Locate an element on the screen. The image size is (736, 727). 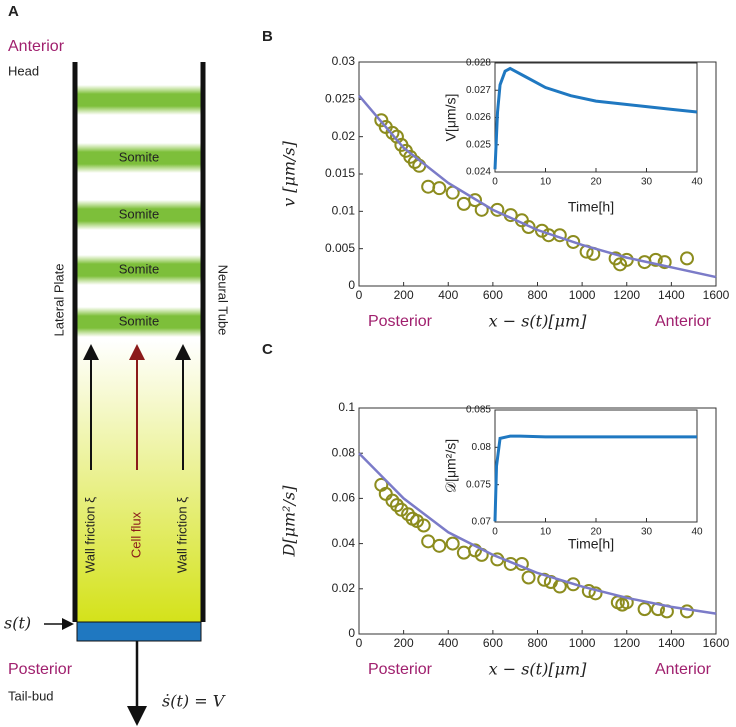
y-tick-label: 0.03 is located at coordinates (344, 61).